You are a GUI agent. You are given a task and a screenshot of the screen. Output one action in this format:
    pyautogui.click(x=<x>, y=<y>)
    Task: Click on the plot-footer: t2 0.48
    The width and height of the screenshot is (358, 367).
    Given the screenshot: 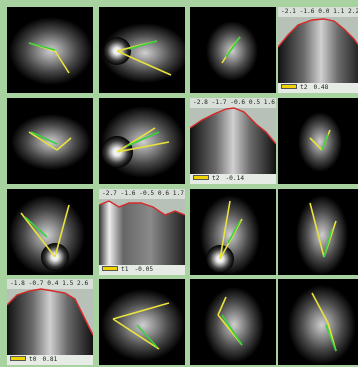 What is the action you would take?
    pyautogui.click(x=318, y=88)
    